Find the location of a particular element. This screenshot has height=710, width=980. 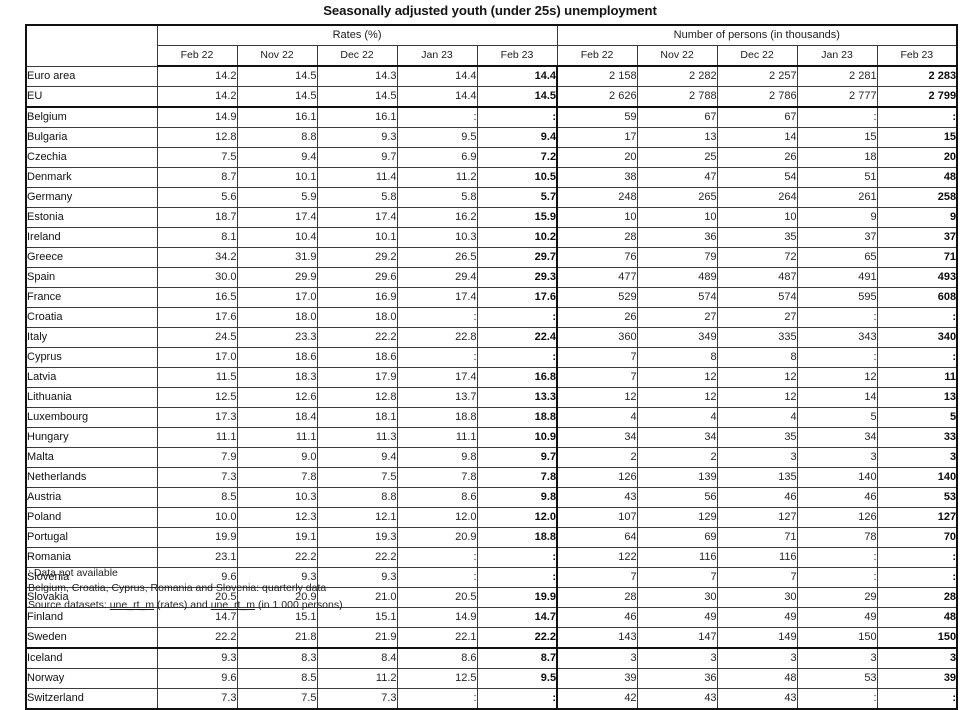

cell-rate-feb22: 7.3 is located at coordinates (197, 477).